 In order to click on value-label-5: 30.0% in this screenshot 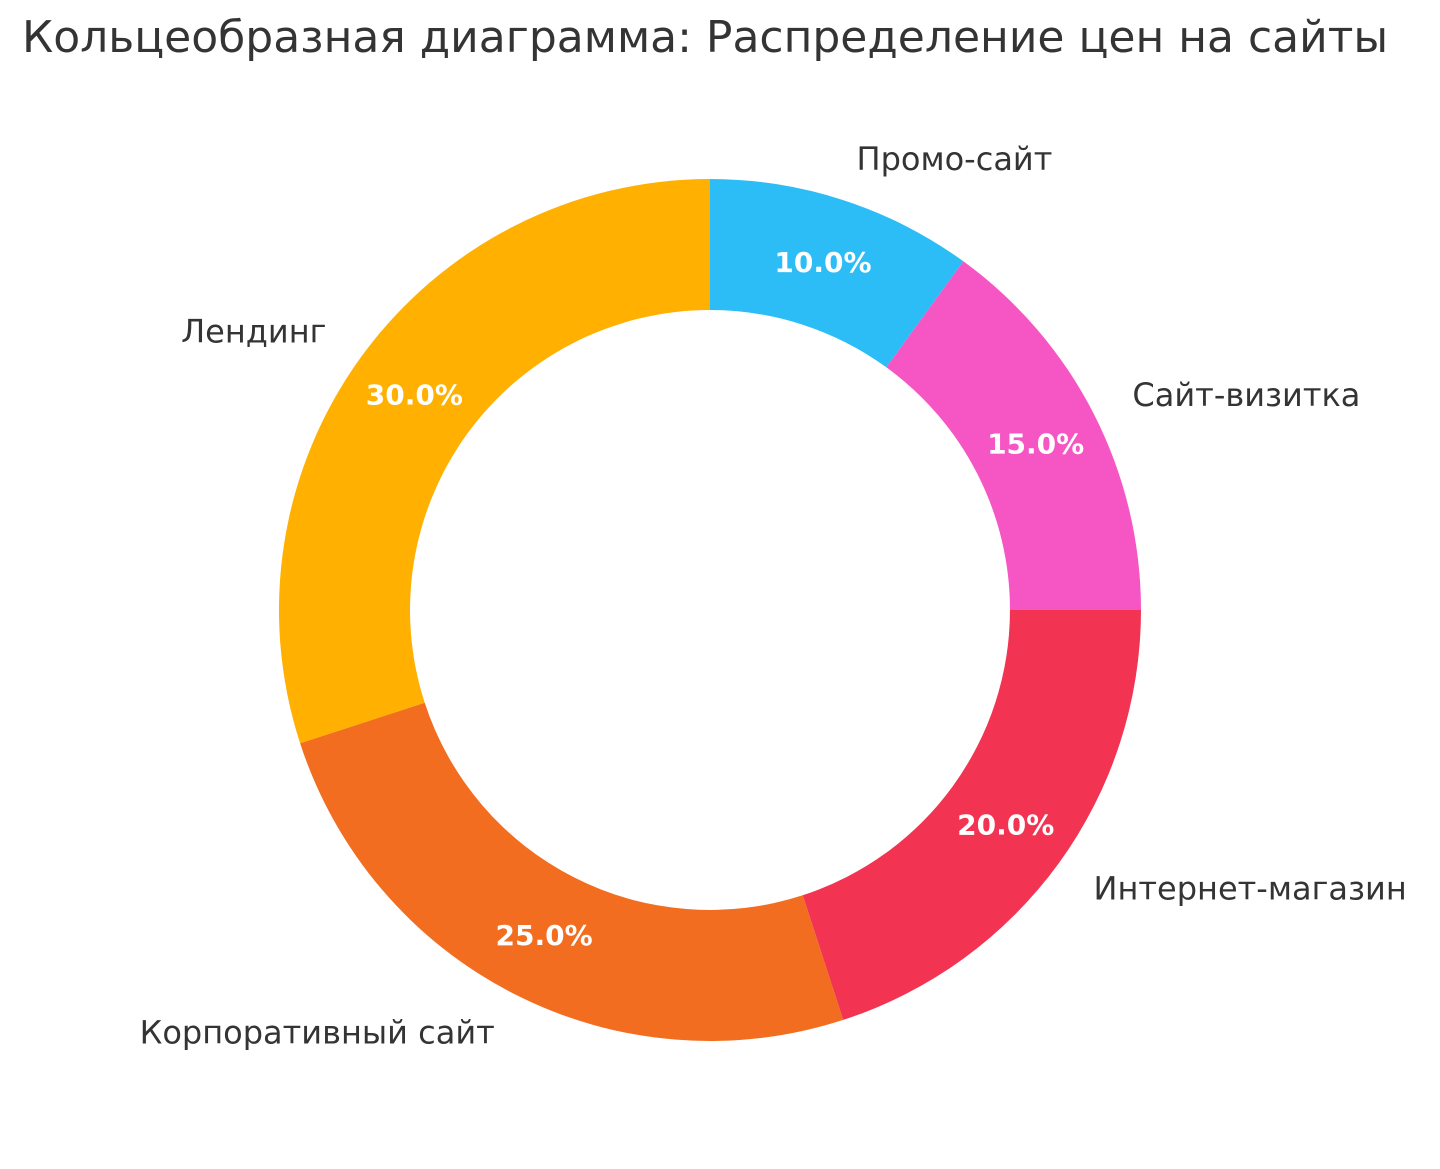, I will do `click(414, 395)`.